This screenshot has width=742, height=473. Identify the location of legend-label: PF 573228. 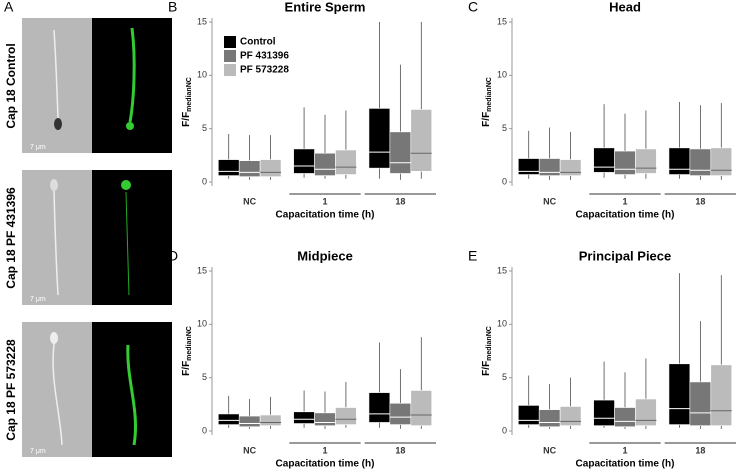
(264, 70).